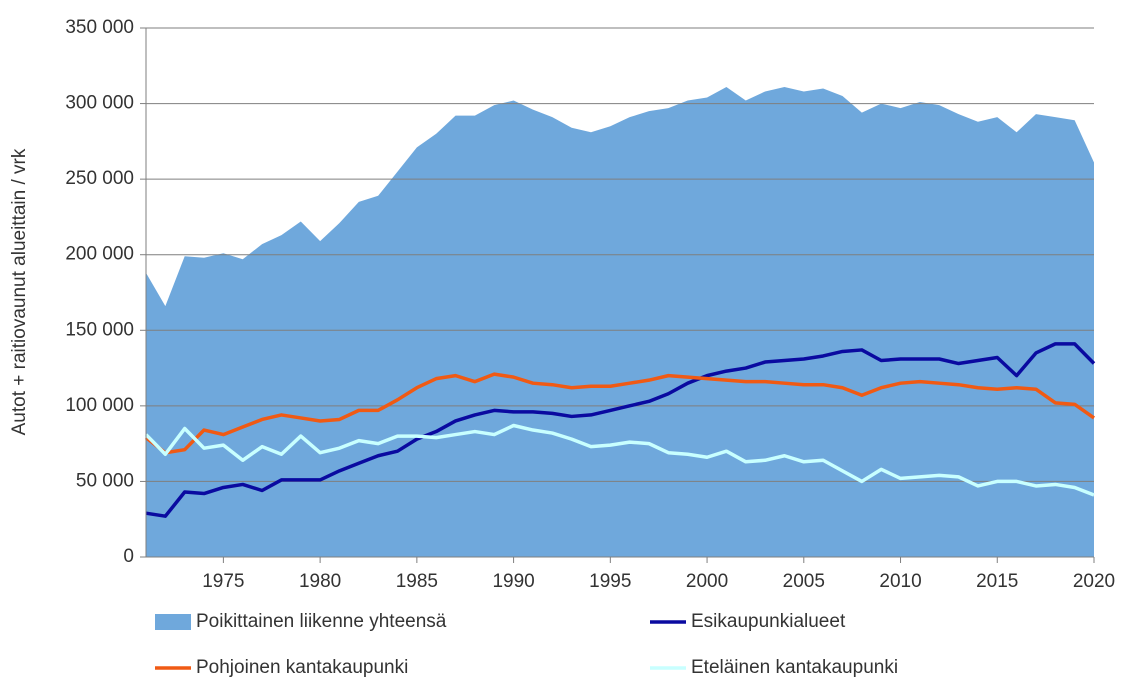 The width and height of the screenshot is (1124, 689). I want to click on x-tick-label: 2005, so click(804, 581).